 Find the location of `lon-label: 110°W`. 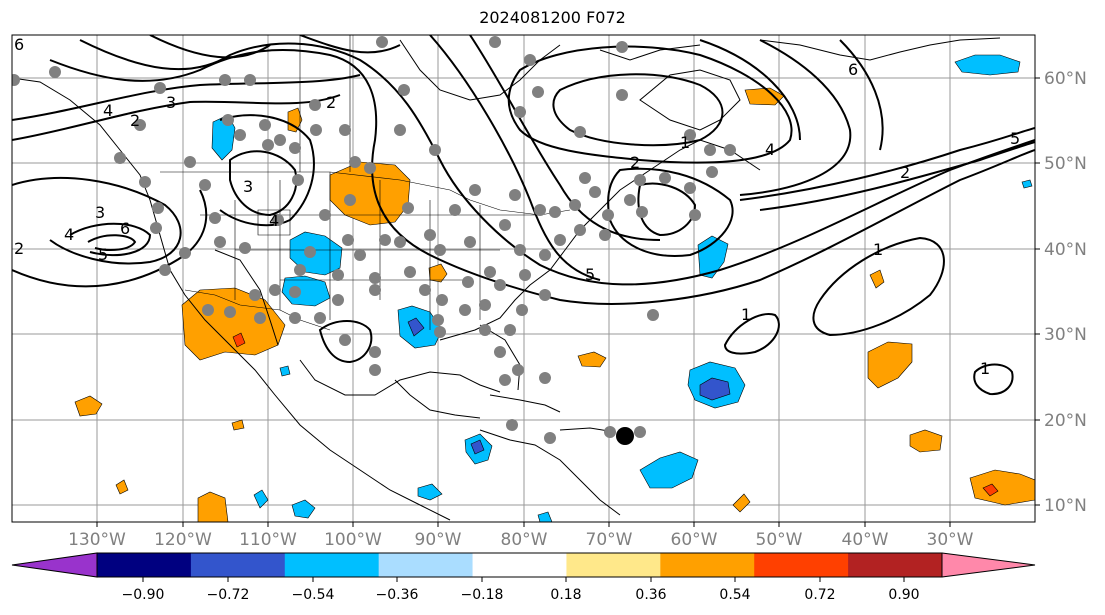

lon-label: 110°W is located at coordinates (268, 540).